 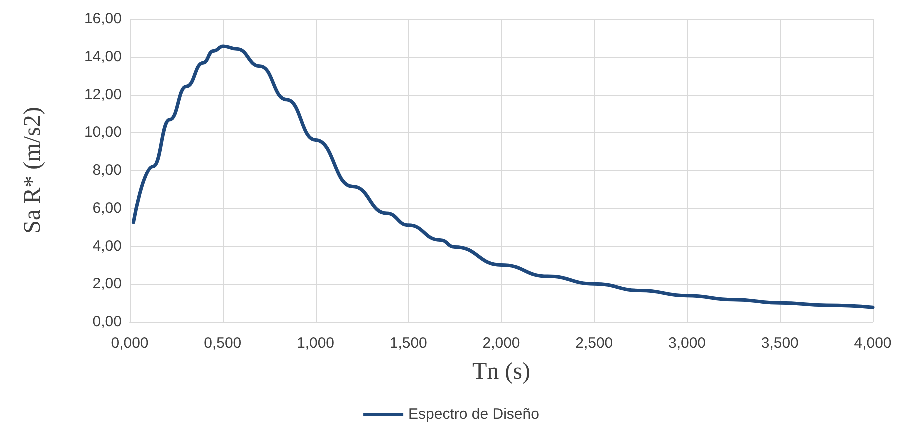 I want to click on y-tick-label: 2,00, so click(x=107, y=284).